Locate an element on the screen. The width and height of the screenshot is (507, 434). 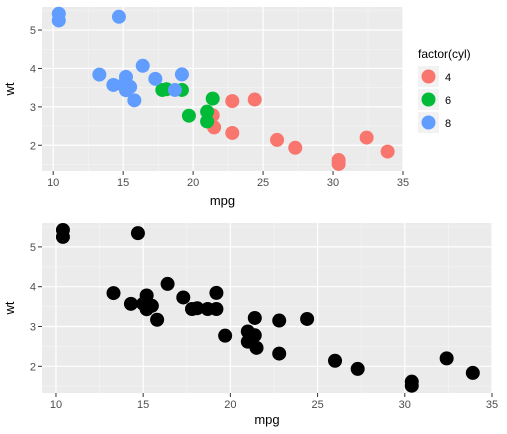
legend-title: factor(cyl) is located at coordinates (444, 54).